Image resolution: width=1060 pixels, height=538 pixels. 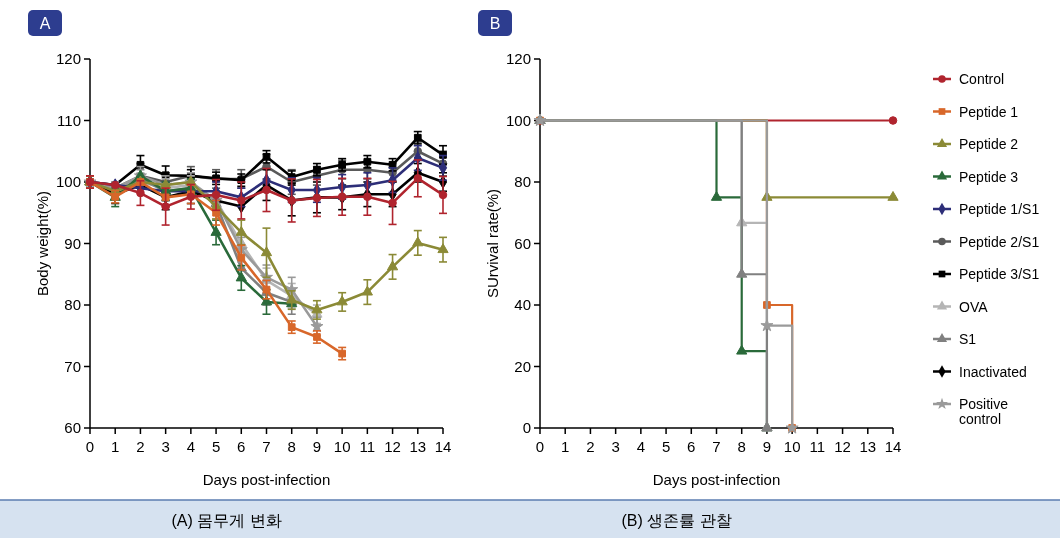 I want to click on panel-badge: B, so click(x=495, y=23).